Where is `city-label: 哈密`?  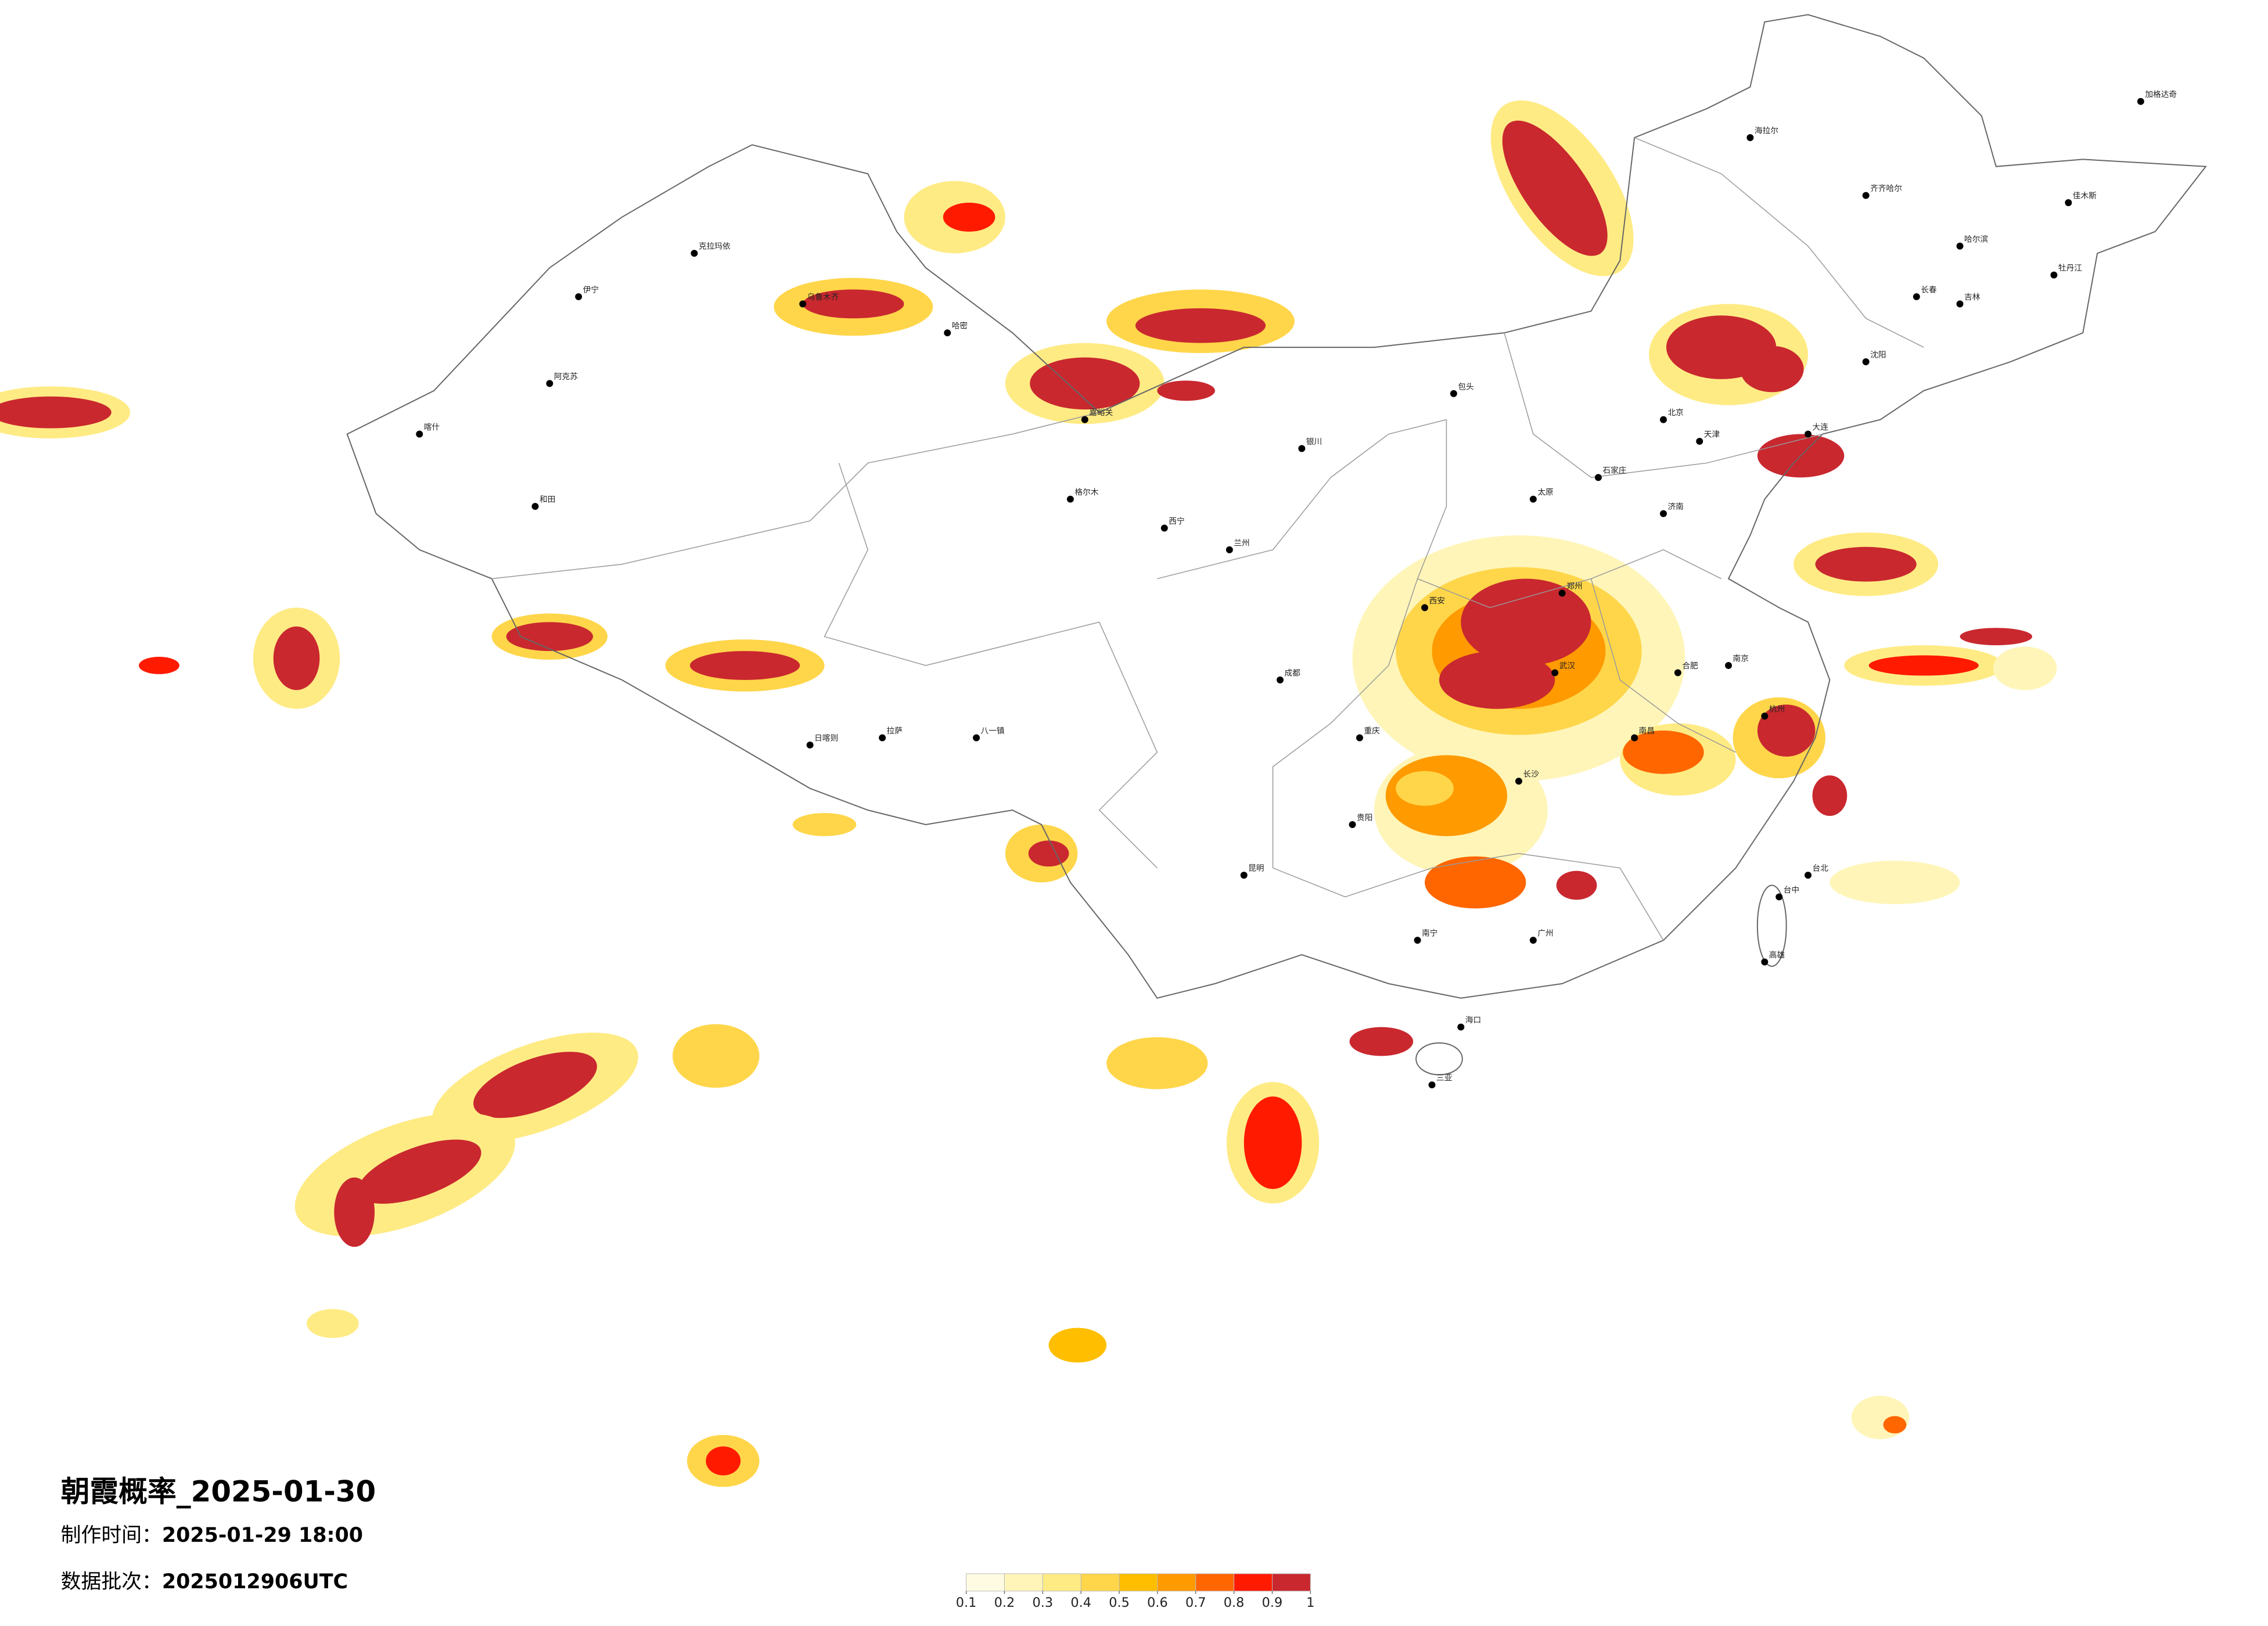
city-label: 哈密 is located at coordinates (960, 326).